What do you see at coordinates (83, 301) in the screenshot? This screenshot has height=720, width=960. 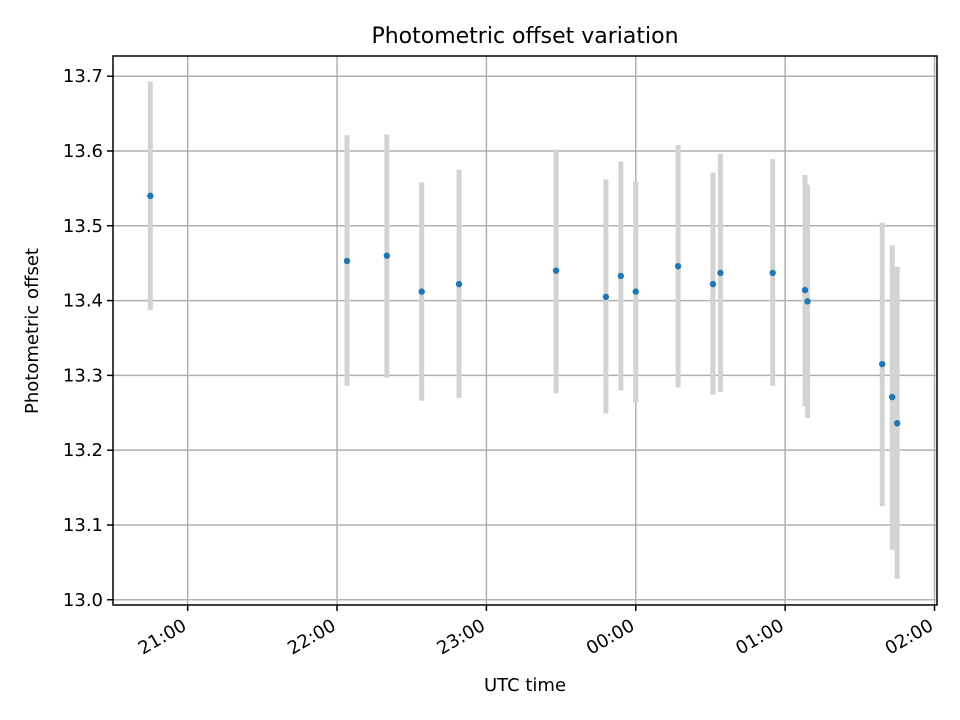 I see `y-tick-label: 13.4` at bounding box center [83, 301].